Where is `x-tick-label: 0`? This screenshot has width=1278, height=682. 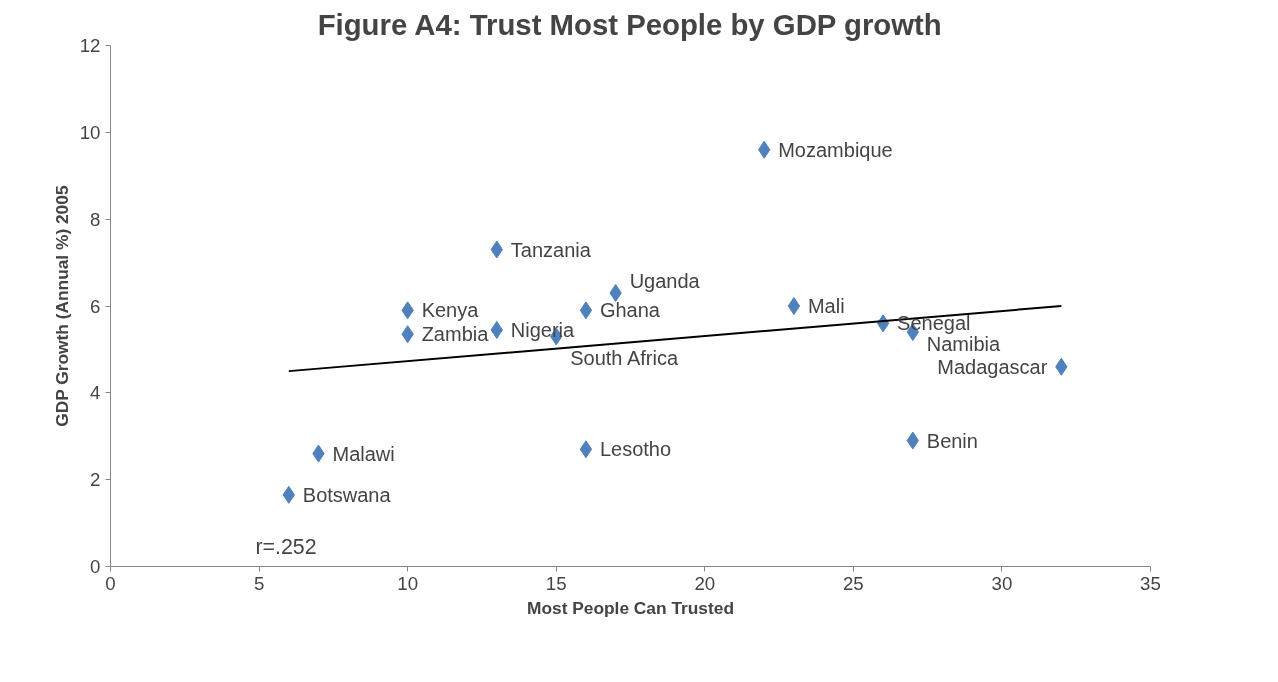
x-tick-label: 0 is located at coordinates (110, 583).